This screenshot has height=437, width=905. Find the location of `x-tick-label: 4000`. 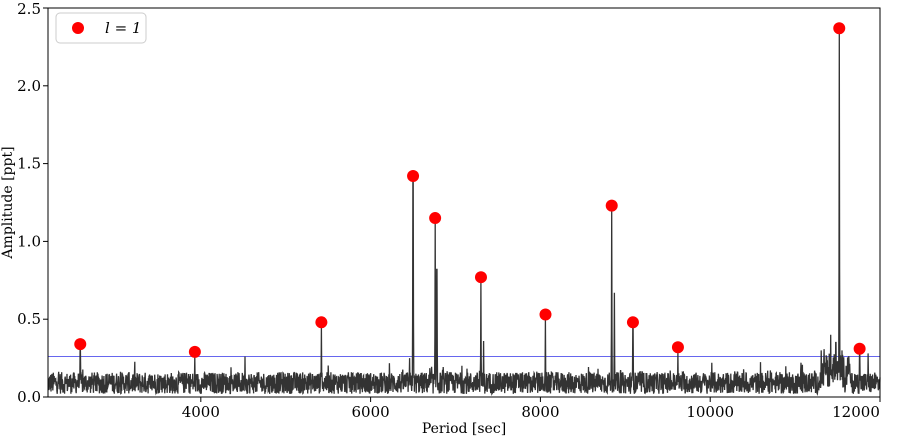

x-tick-label: 4000 is located at coordinates (201, 412).